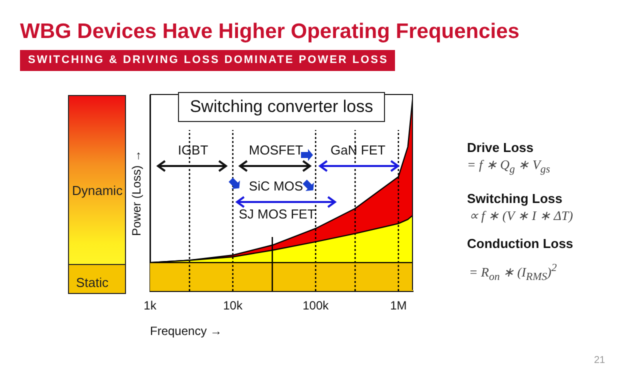  What do you see at coordinates (520, 243) in the screenshot?
I see `text: Conduction Loss` at bounding box center [520, 243].